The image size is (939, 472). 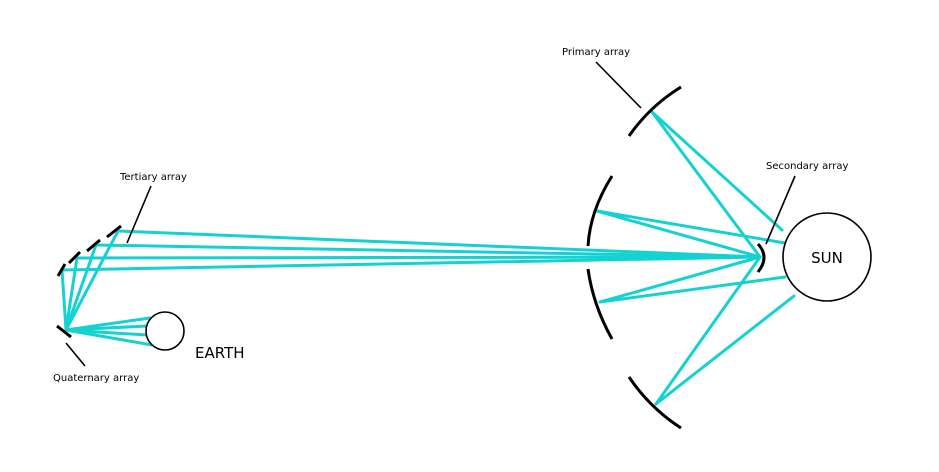 What do you see at coordinates (600, 211) in the screenshot?
I see `primary-array-segment-upper` at bounding box center [600, 211].